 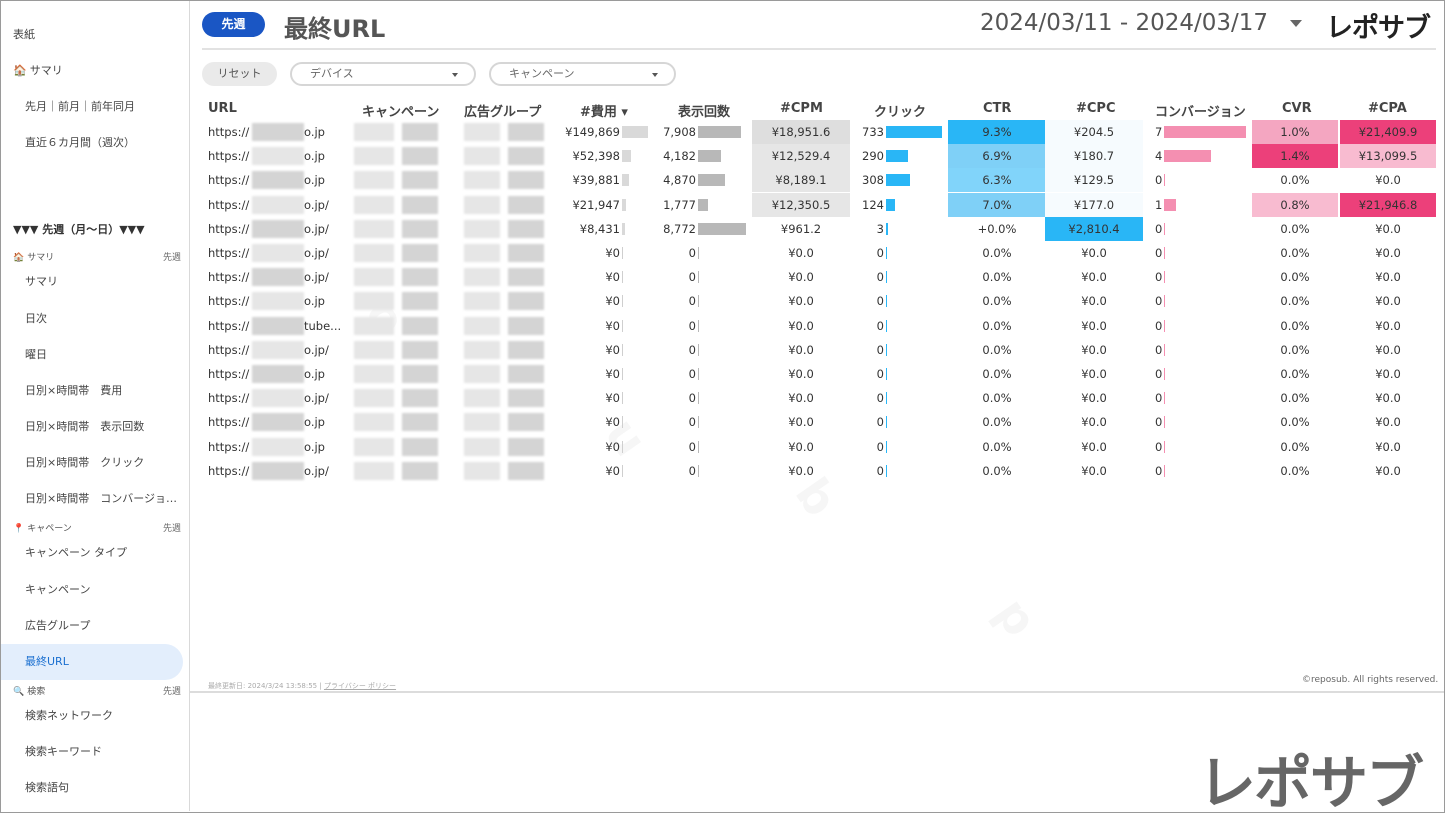 What do you see at coordinates (997, 132) in the screenshot?
I see `ctr-heat-cell` at bounding box center [997, 132].